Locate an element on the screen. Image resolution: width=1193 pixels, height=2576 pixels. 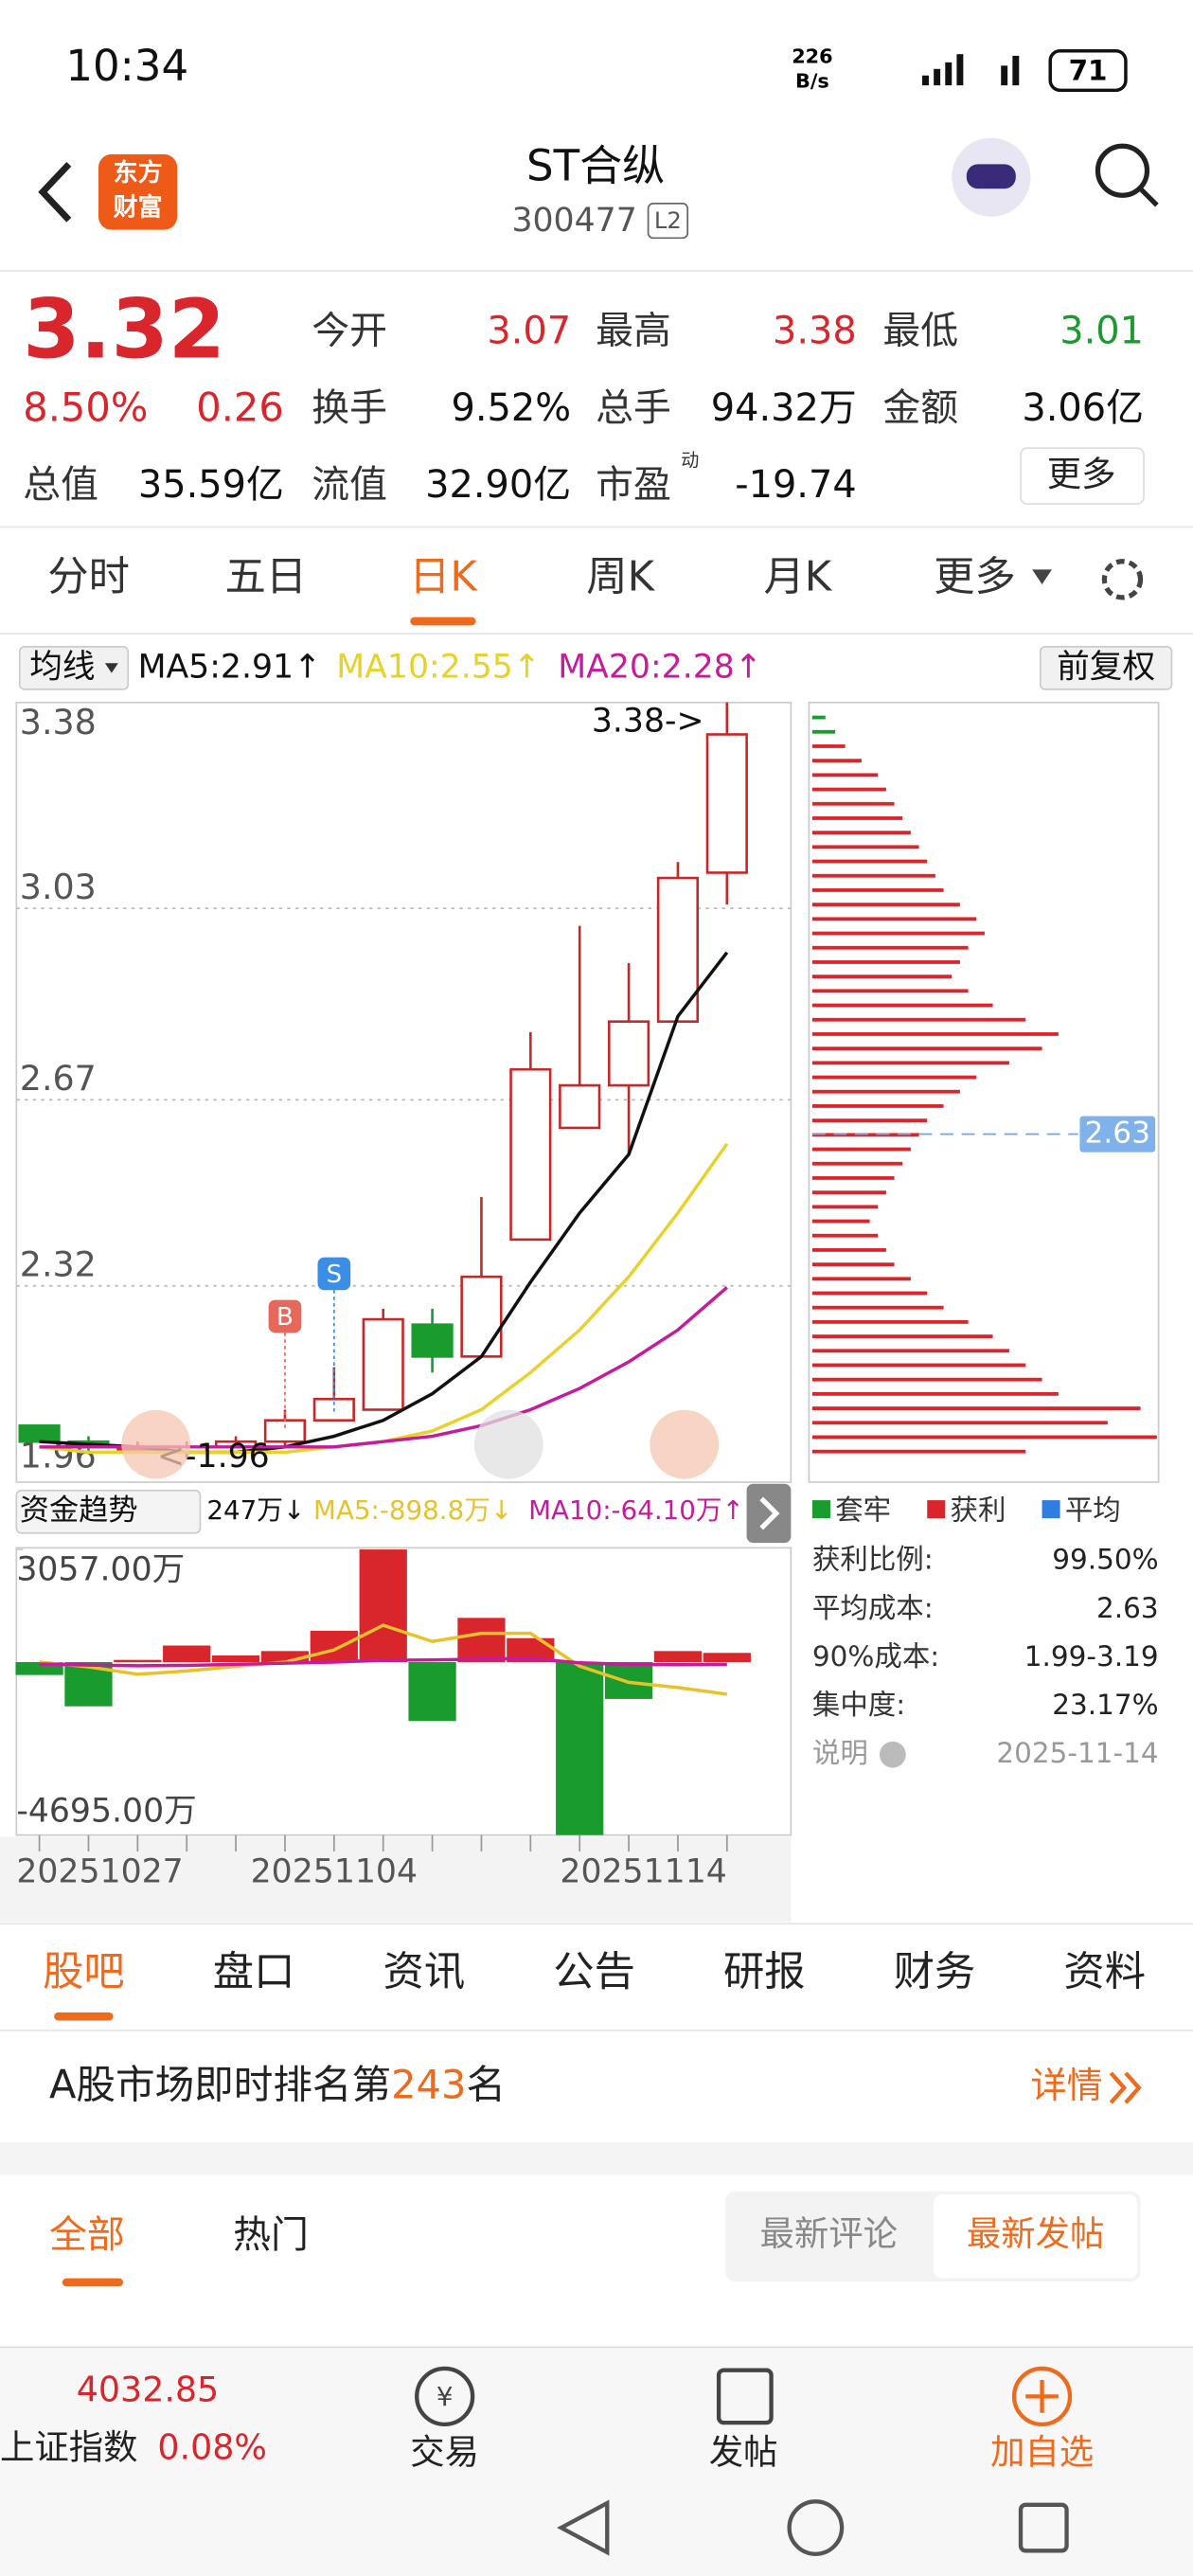
sell-marker is located at coordinates (334, 1274).